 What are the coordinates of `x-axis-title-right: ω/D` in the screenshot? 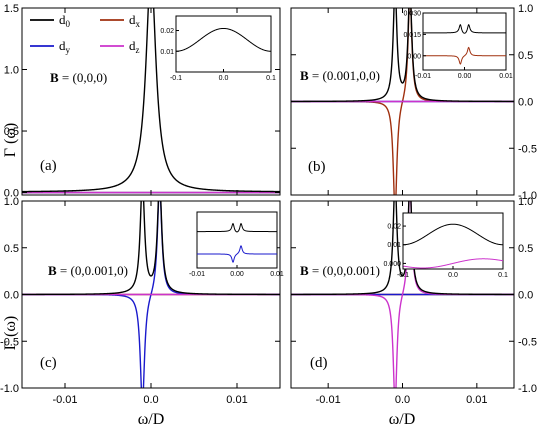 It's located at (402, 419).